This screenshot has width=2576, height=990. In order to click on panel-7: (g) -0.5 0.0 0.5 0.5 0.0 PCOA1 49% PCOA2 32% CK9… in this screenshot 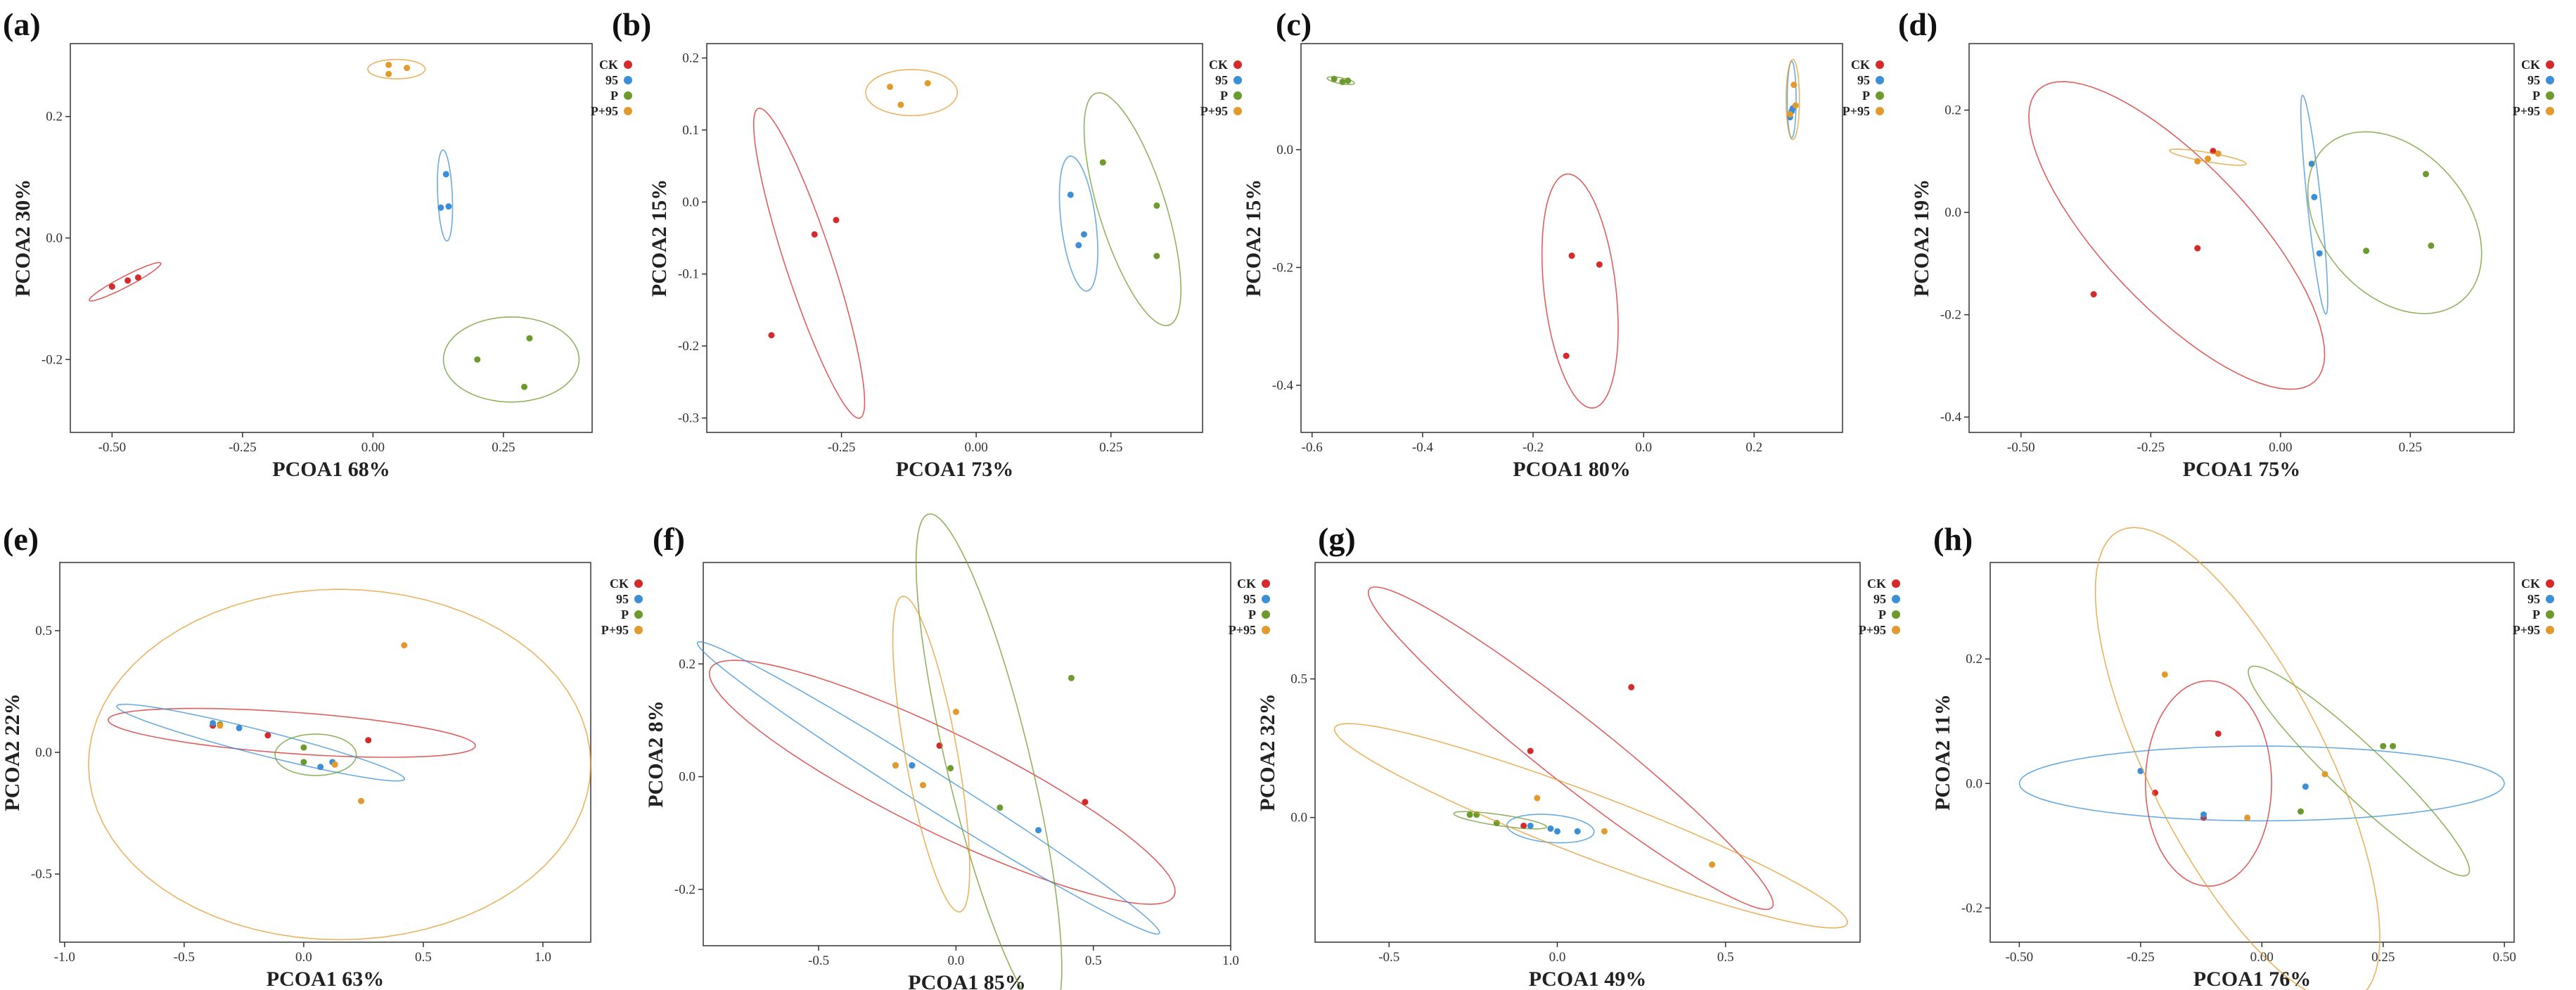, I will do `click(1578, 755)`.